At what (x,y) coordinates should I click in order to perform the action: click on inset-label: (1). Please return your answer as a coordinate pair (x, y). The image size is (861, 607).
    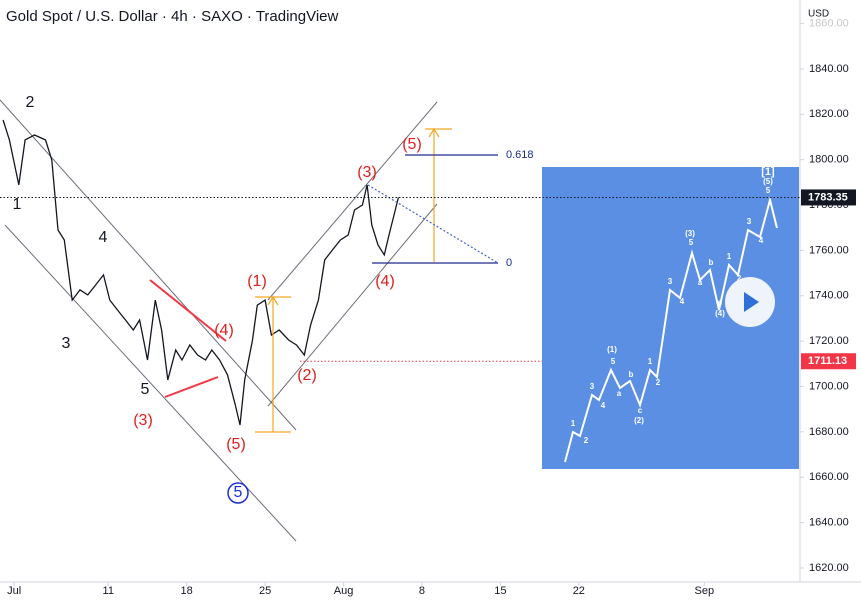
    Looking at the image, I should click on (612, 349).